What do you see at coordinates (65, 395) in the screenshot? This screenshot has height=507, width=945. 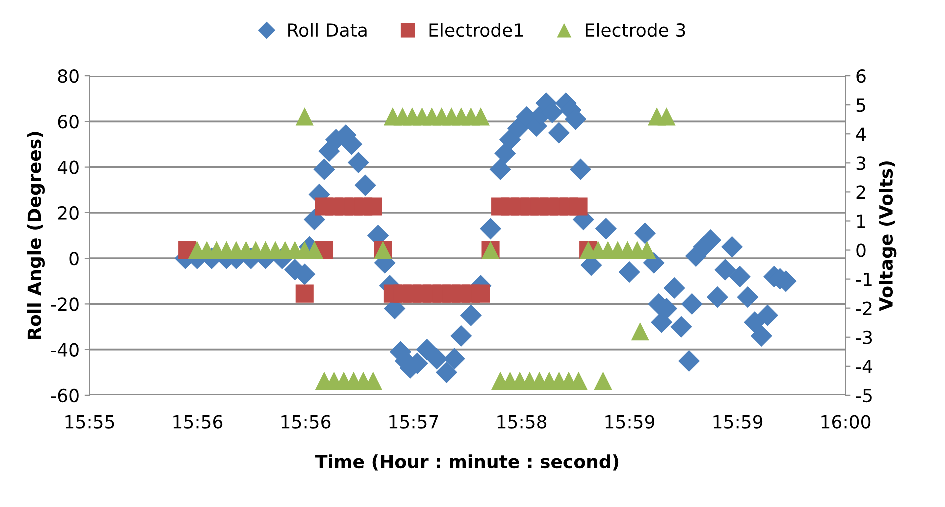 I see `y-tick-label: -60` at bounding box center [65, 395].